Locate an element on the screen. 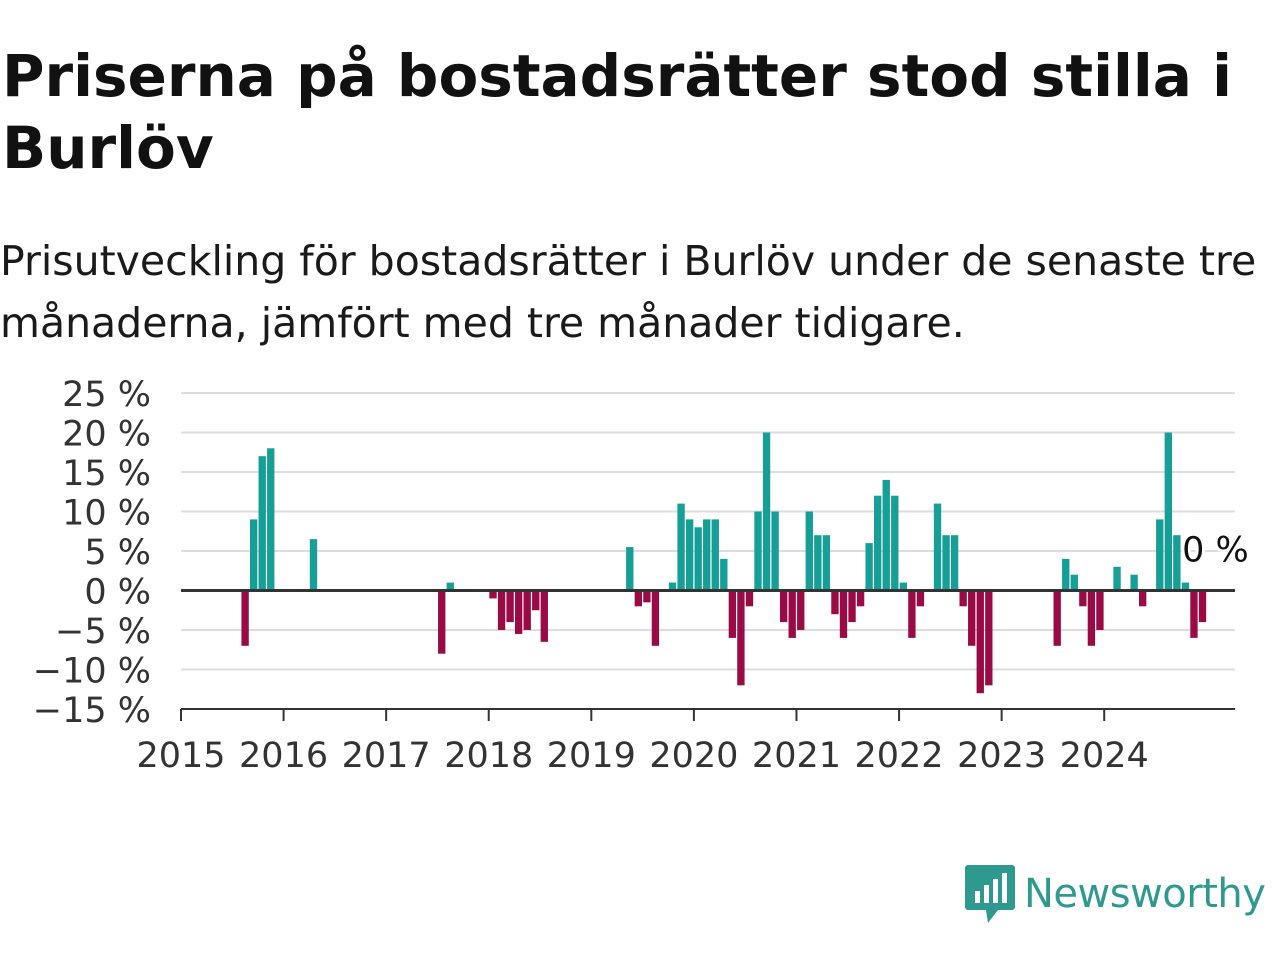  y-tick-label: 15 % is located at coordinates (106, 474).